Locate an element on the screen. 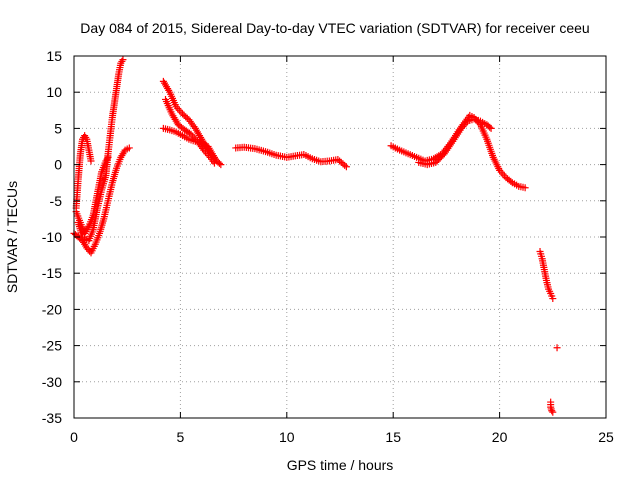  y-tick-label: 15 is located at coordinates (54, 56).